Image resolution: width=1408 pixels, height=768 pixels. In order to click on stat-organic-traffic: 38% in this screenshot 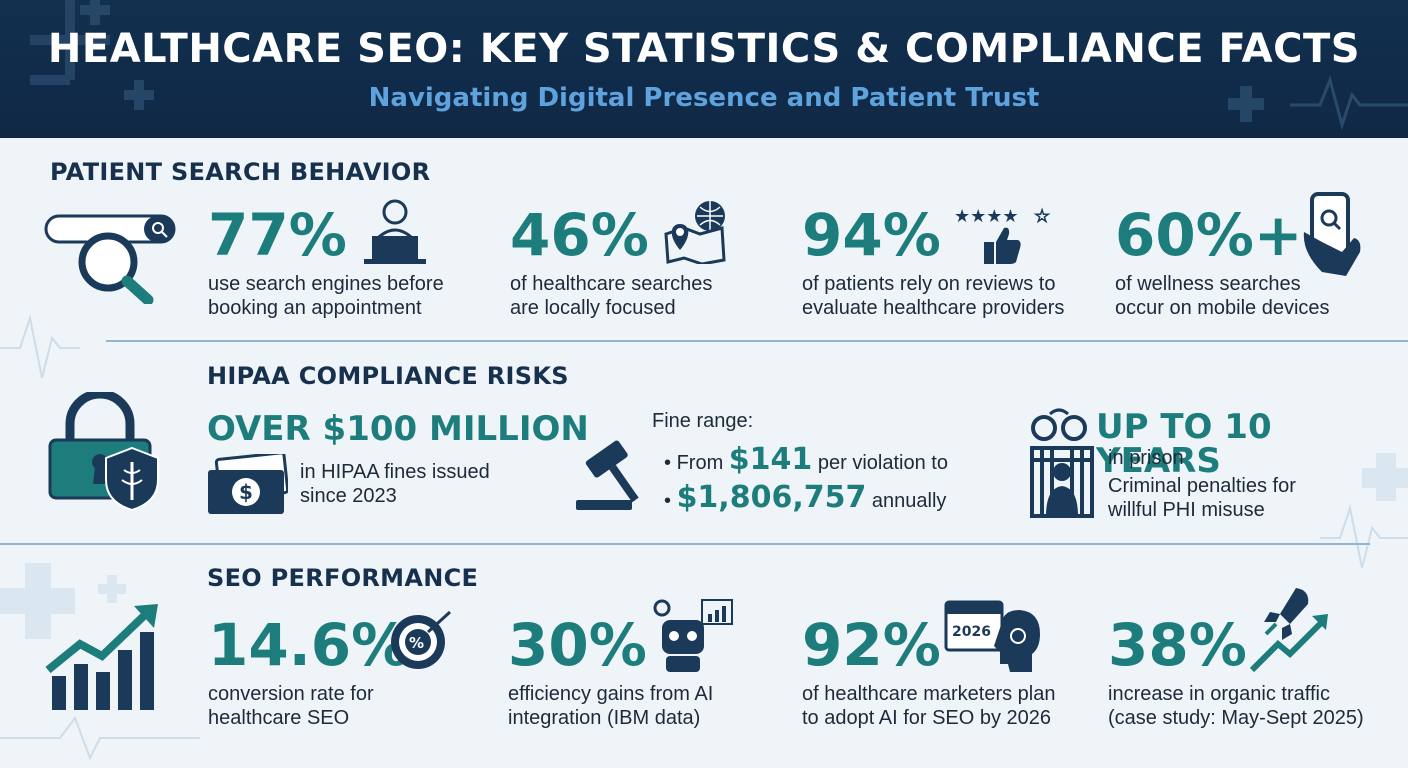, I will do `click(1177, 645)`.